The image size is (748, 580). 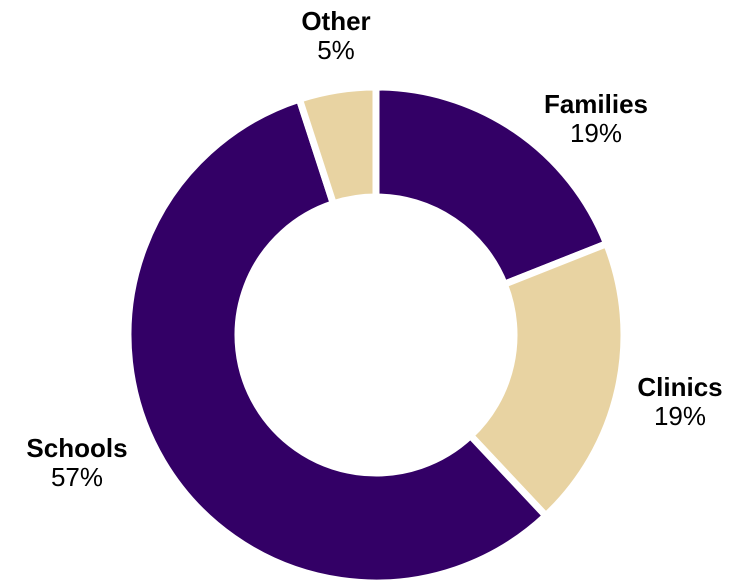 I want to click on slice-label-clinics: Clinics 19%, so click(x=679, y=402).